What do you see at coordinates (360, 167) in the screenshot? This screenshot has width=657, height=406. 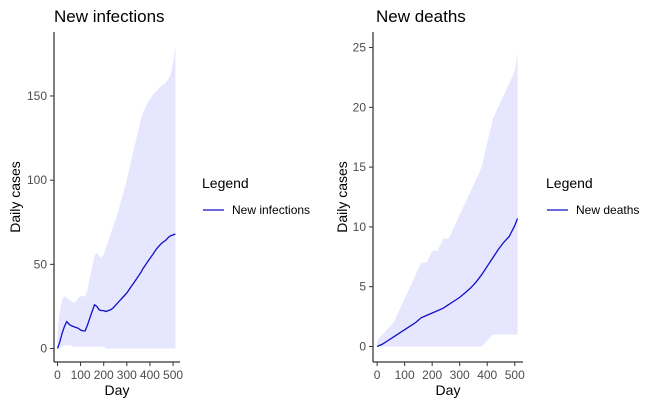 I see `y-tick-label: 15` at bounding box center [360, 167].